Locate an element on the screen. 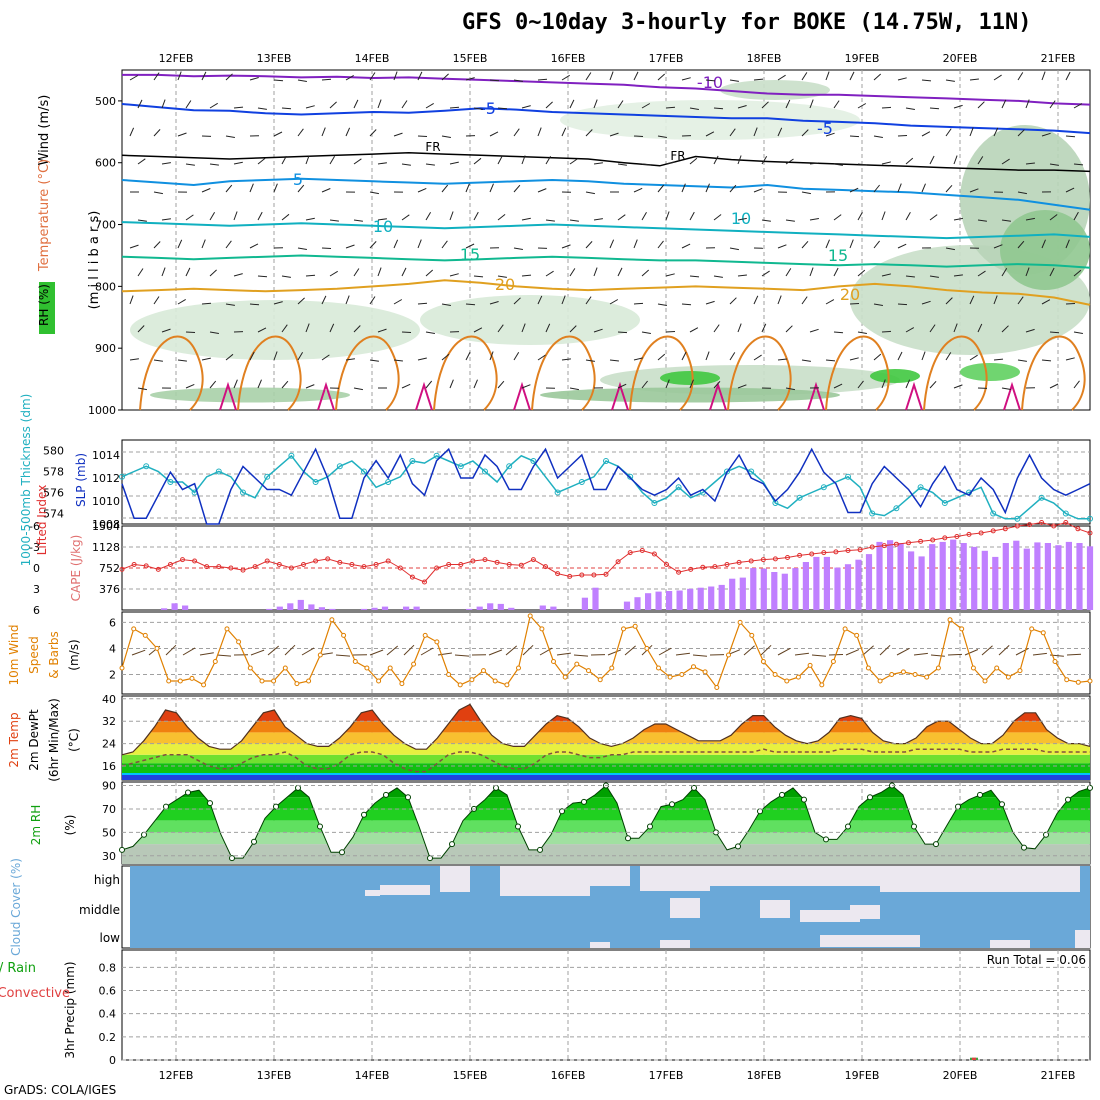 Image resolution: width=1100 pixels, height=1100 pixels. hot-contour is located at coordinates (228, 396).